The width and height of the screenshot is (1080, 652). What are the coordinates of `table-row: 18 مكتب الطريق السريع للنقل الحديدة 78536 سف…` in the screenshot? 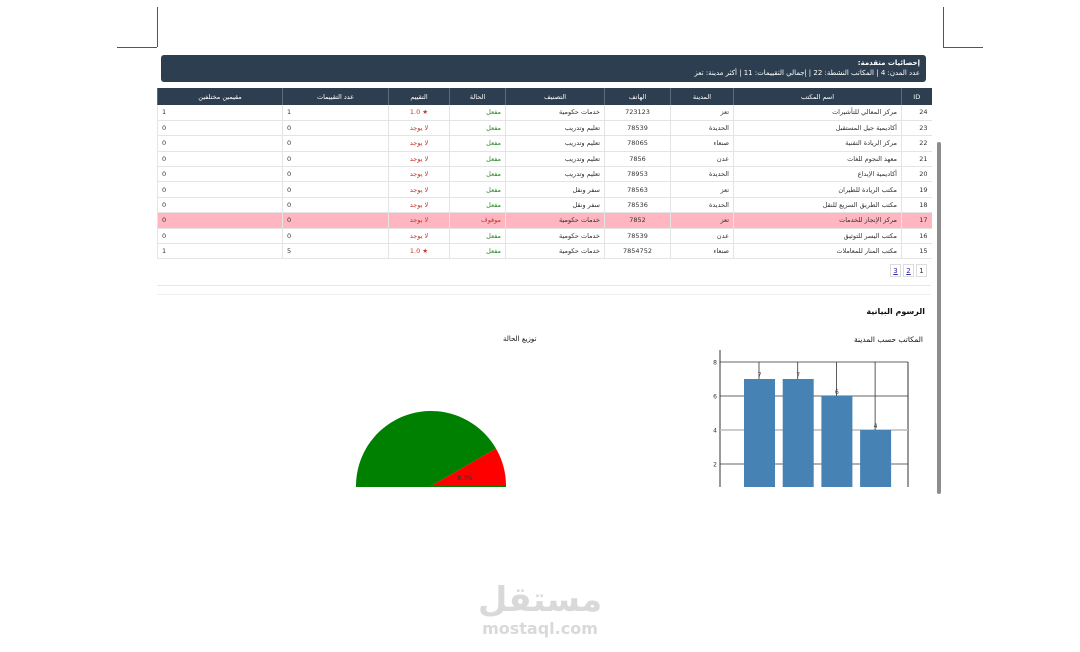 It's located at (544, 205).